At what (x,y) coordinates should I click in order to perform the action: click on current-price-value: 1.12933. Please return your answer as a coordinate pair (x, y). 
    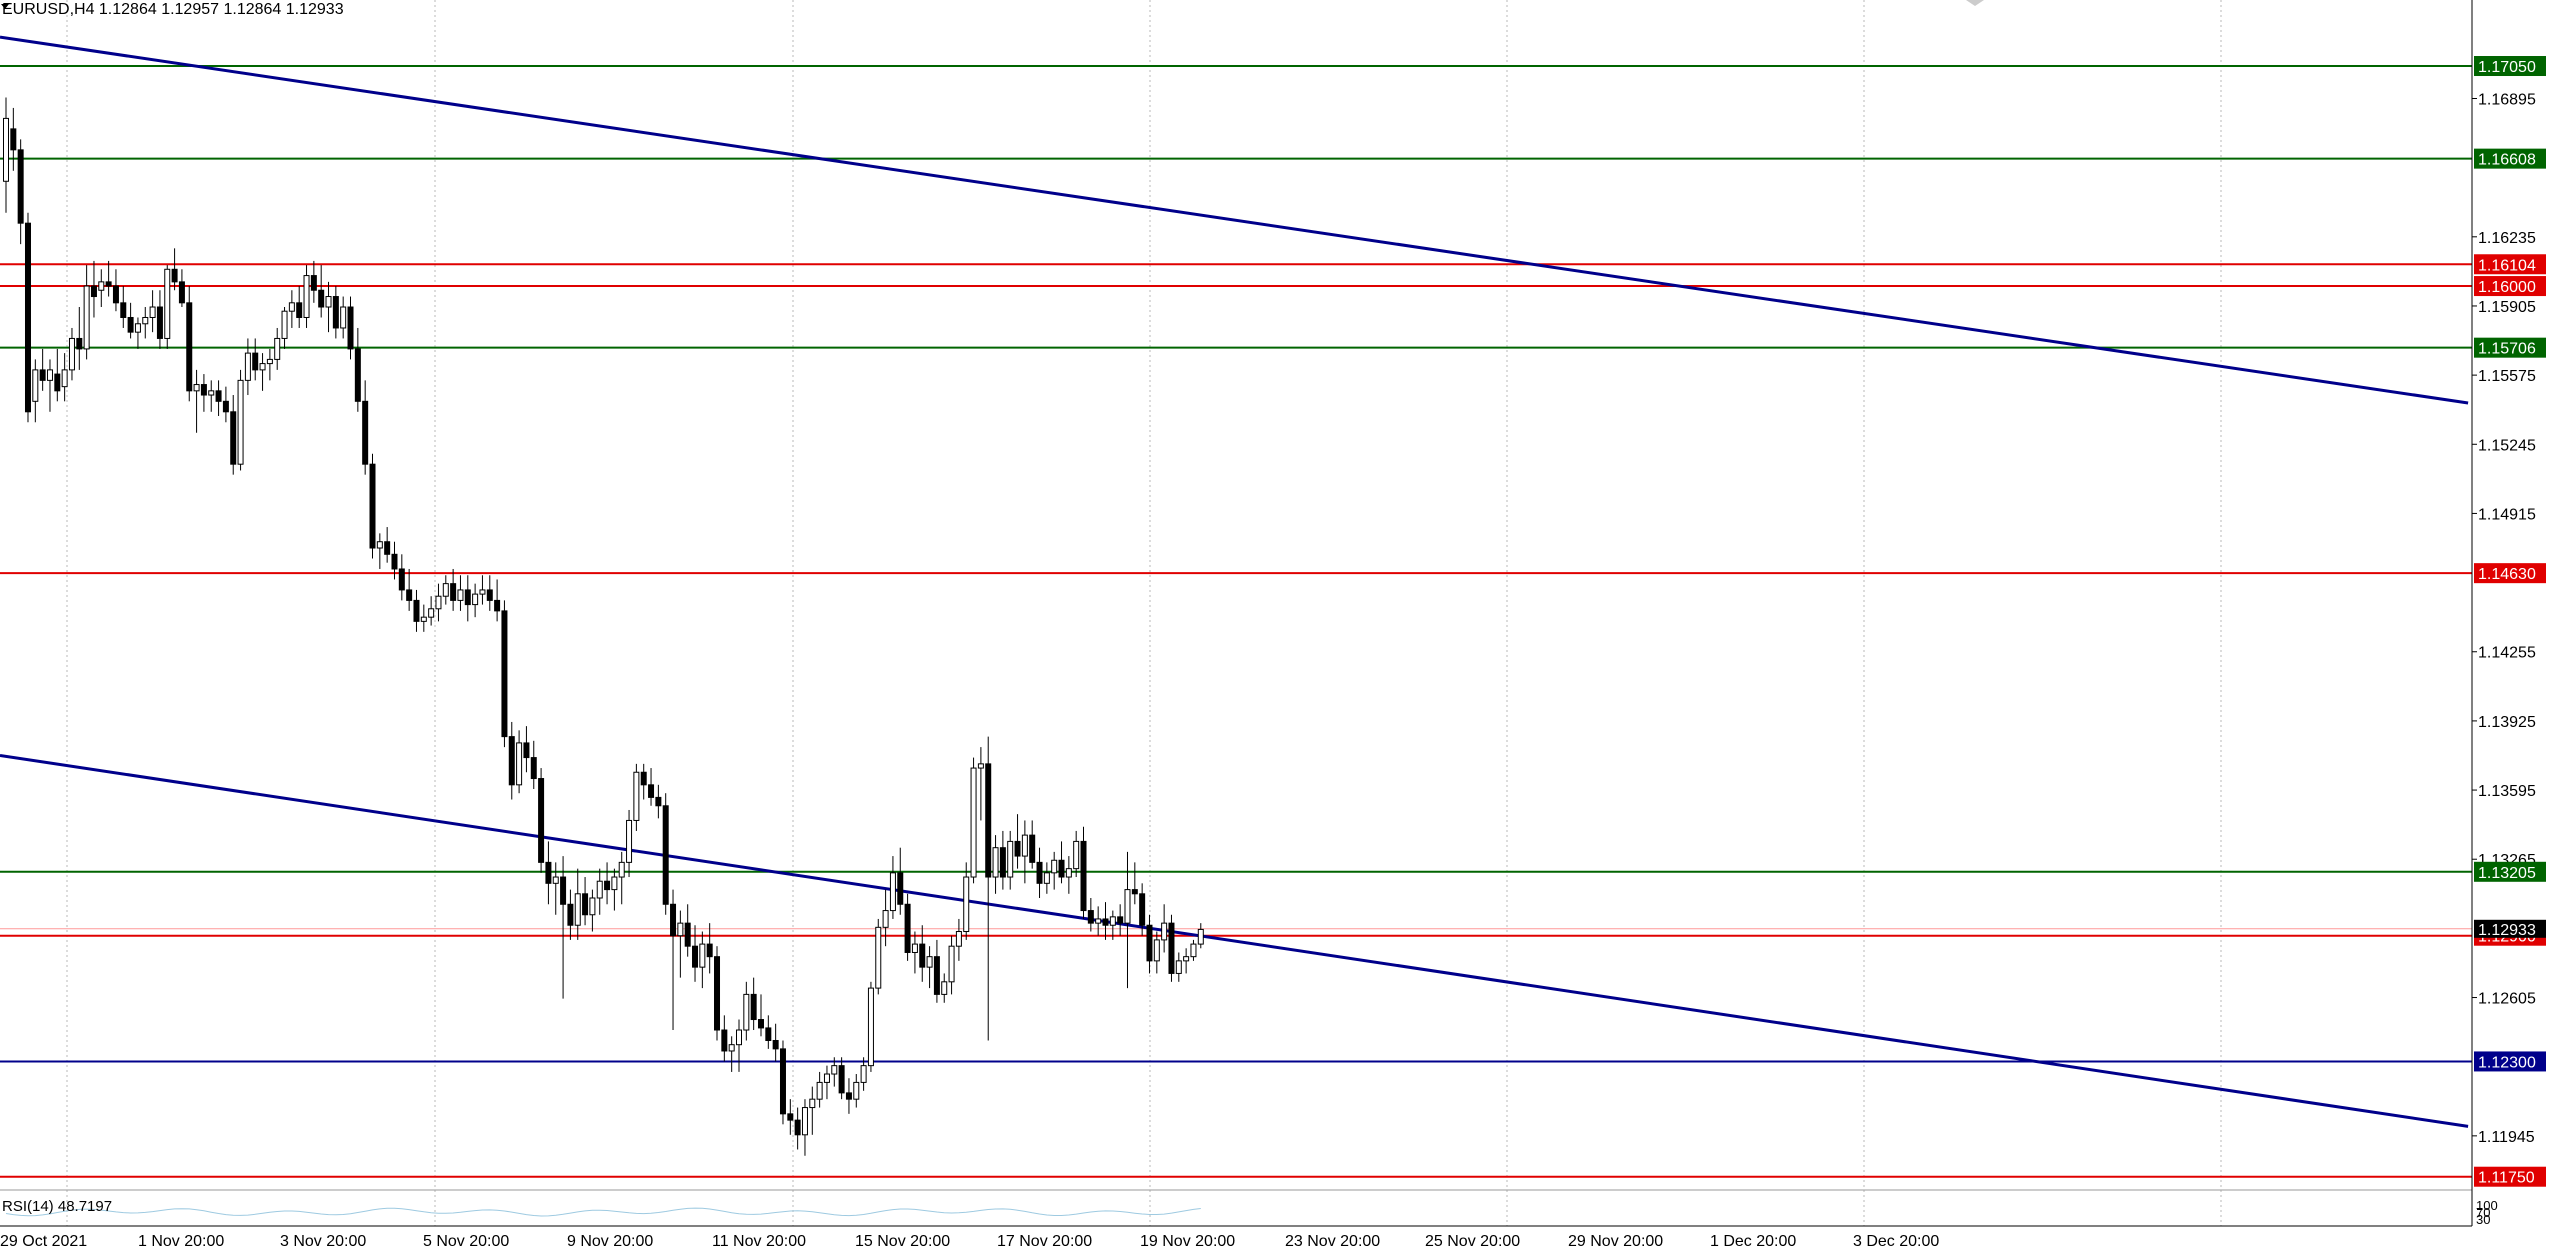
    Looking at the image, I should click on (2507, 930).